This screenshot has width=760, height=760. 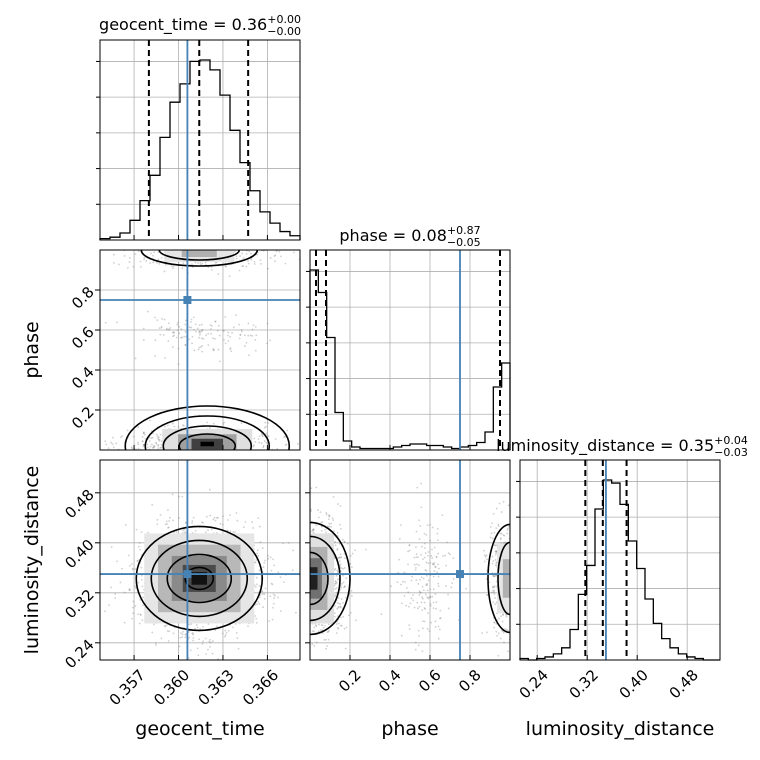 I want to click on xlabel-luminosity-distance: luminosity_distance, so click(x=620, y=729).